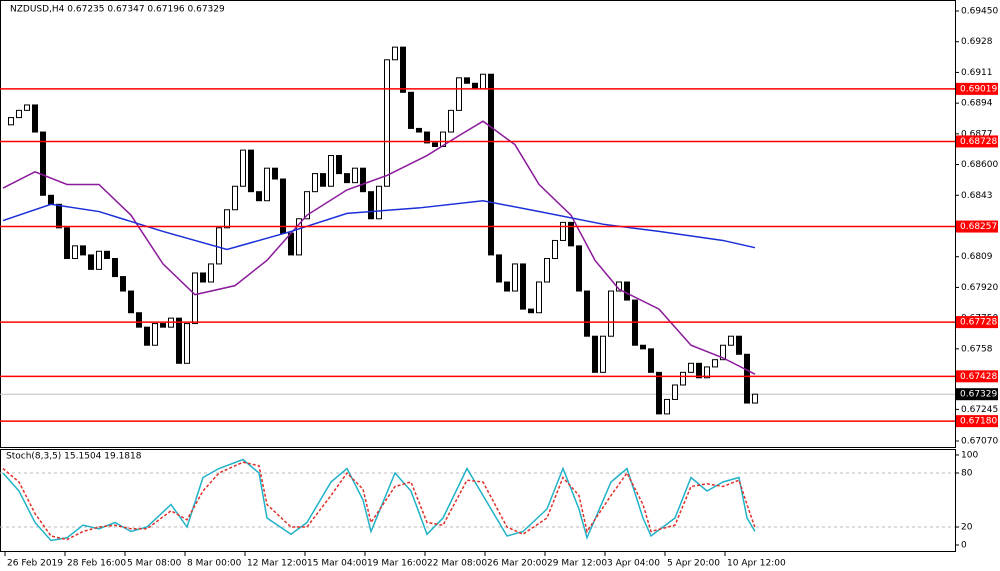 The height and width of the screenshot is (571, 1000). I want to click on y-tick-label: 0.6911, so click(977, 73).